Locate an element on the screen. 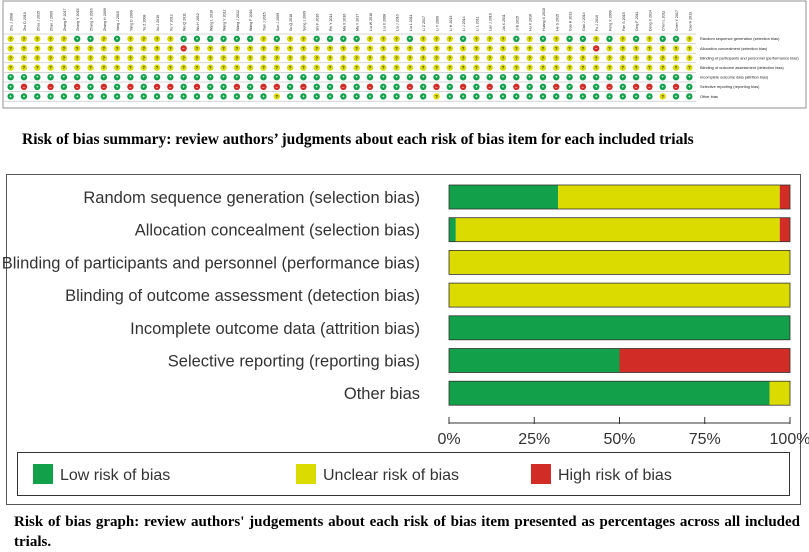 This screenshot has height=552, width=809. study-label: He S 2015 is located at coordinates (557, 22).